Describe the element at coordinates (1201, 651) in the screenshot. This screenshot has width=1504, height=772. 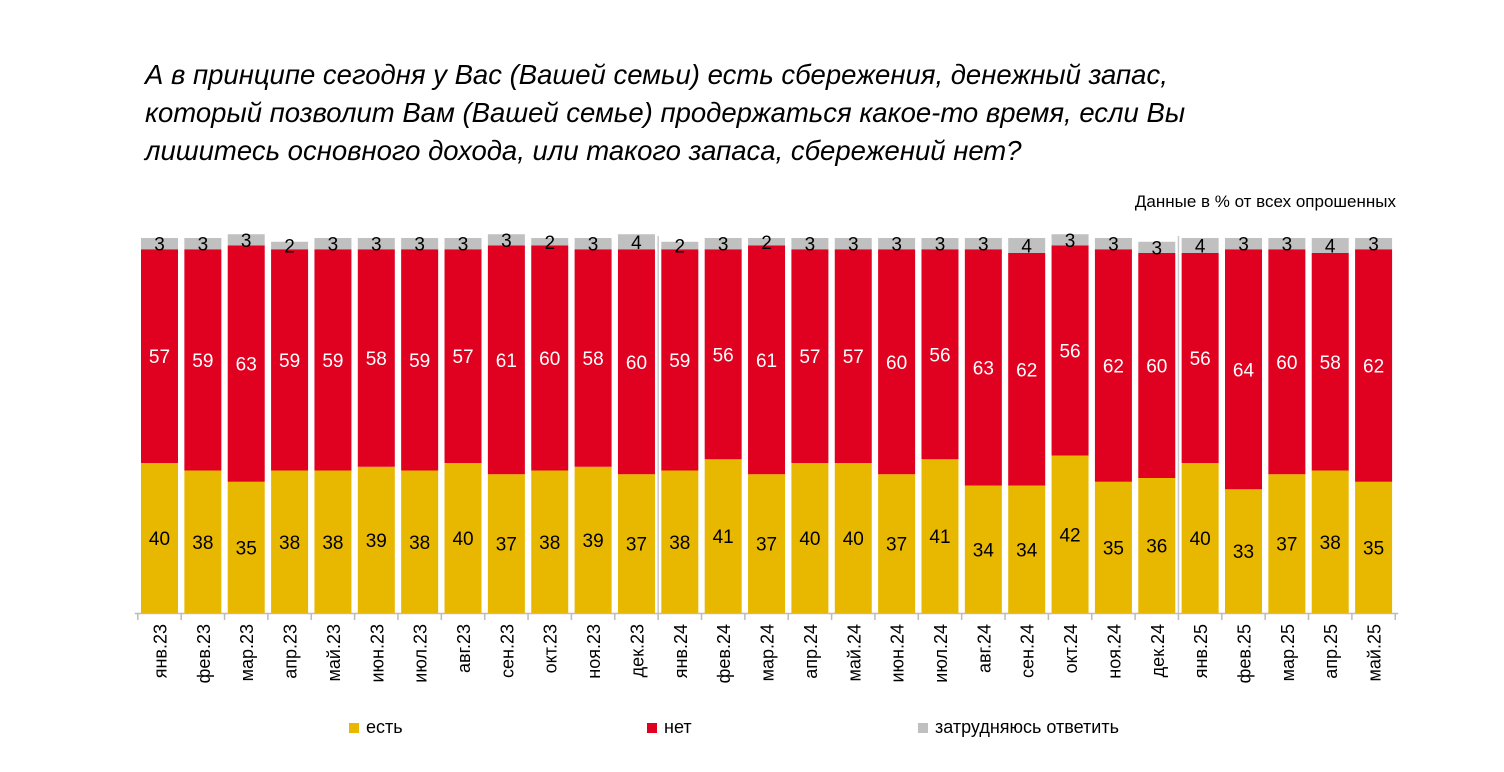
I see `x-tick-label: янв.25` at that location.